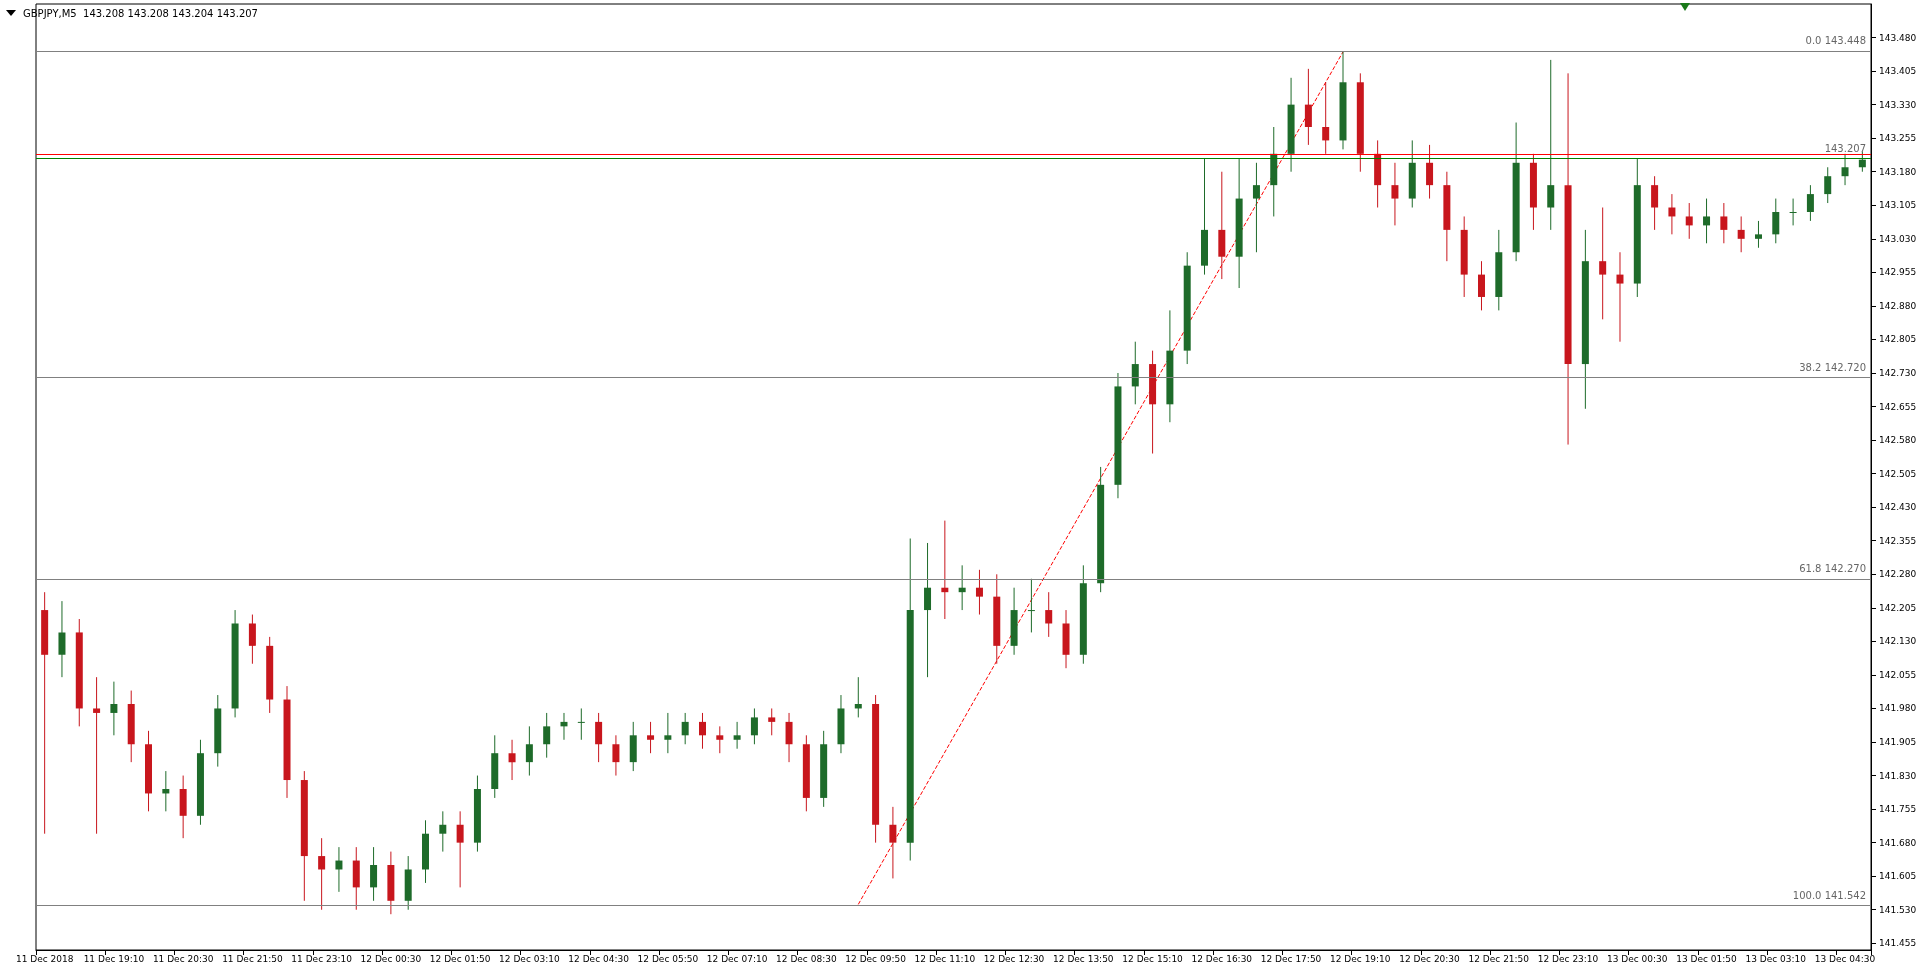 This screenshot has width=1920, height=967. What do you see at coordinates (1832, 569) in the screenshot?
I see `ref-line-label: 61.8 142.270` at bounding box center [1832, 569].